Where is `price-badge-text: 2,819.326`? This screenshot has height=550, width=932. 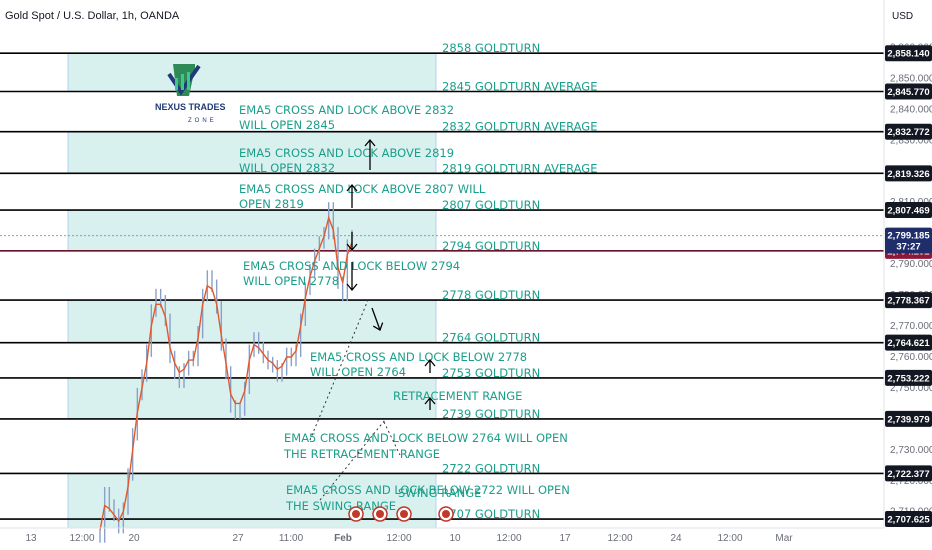
price-badge-text: 2,819.326 is located at coordinates (908, 174).